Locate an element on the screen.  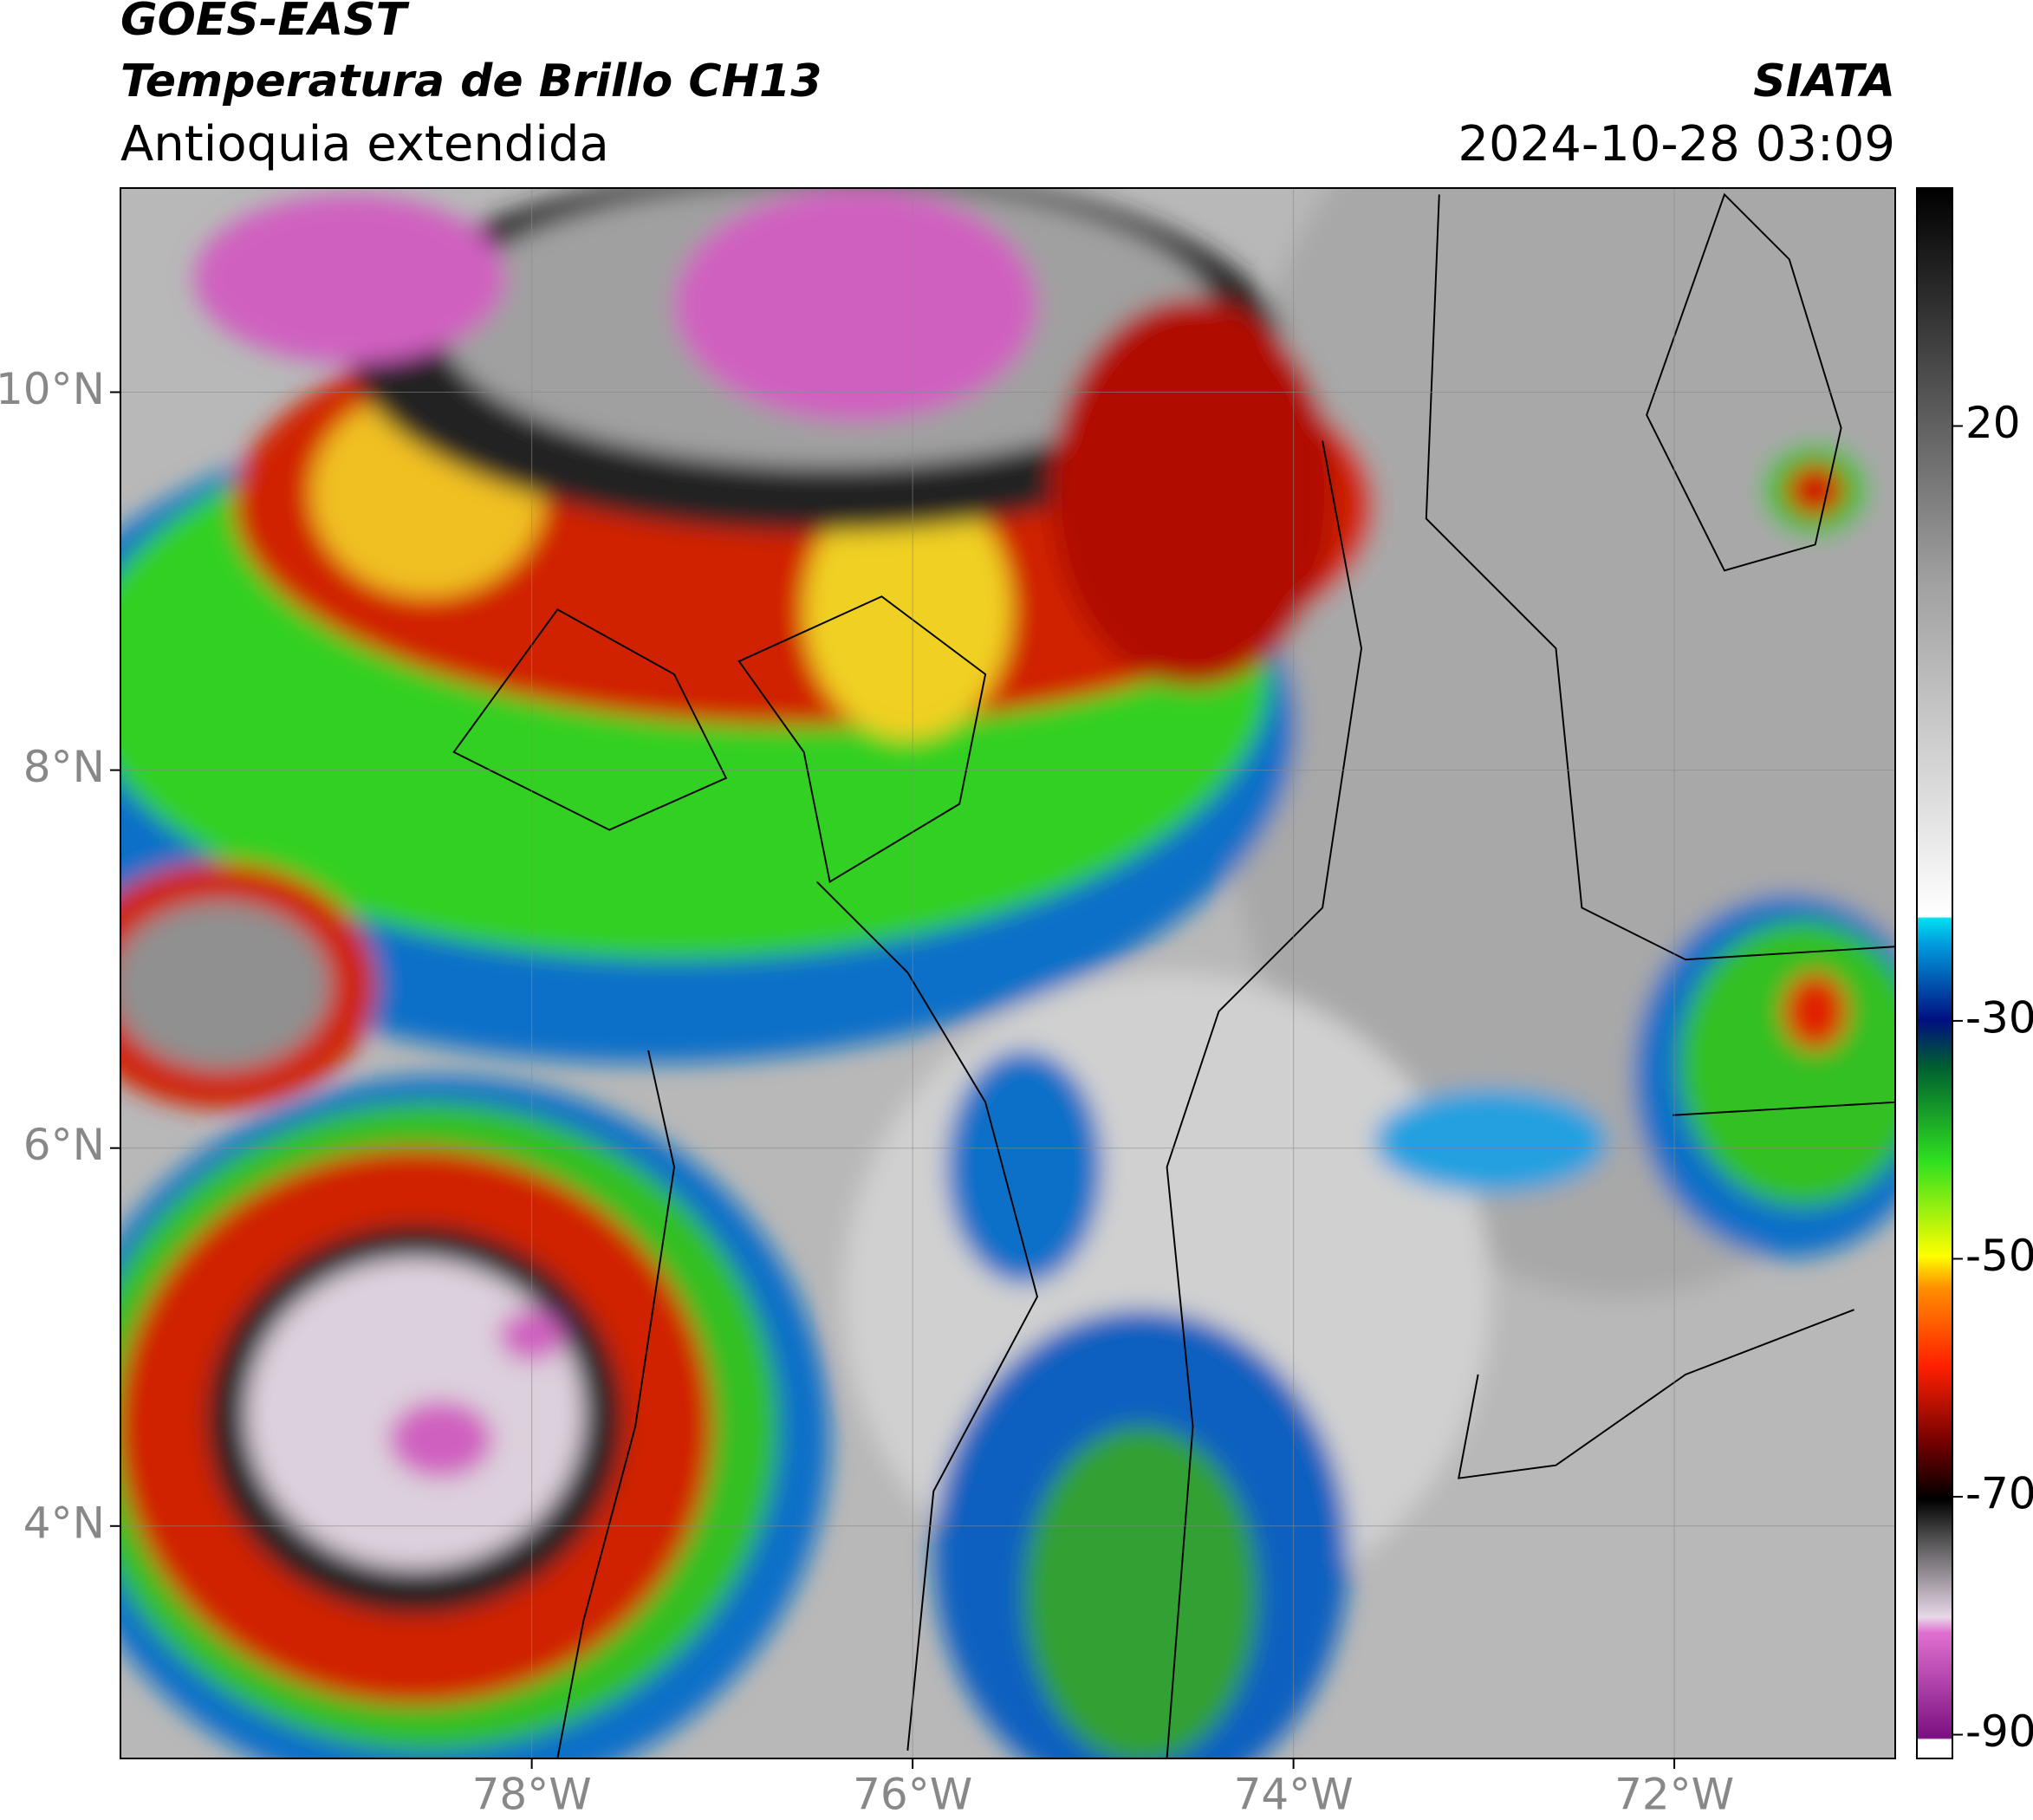
x-tick-label: 78°W is located at coordinates (532, 1795).